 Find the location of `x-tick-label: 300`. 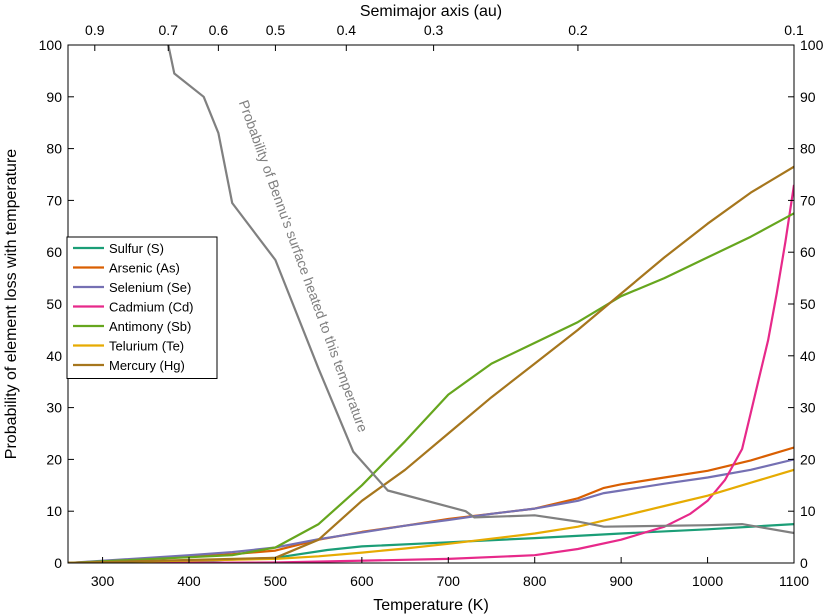

x-tick-label: 300 is located at coordinates (103, 581).